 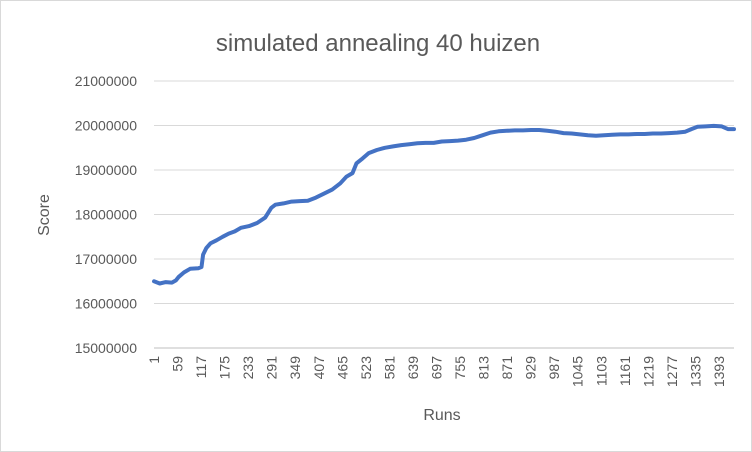 I want to click on x-tick-label: 523, so click(x=366, y=368).